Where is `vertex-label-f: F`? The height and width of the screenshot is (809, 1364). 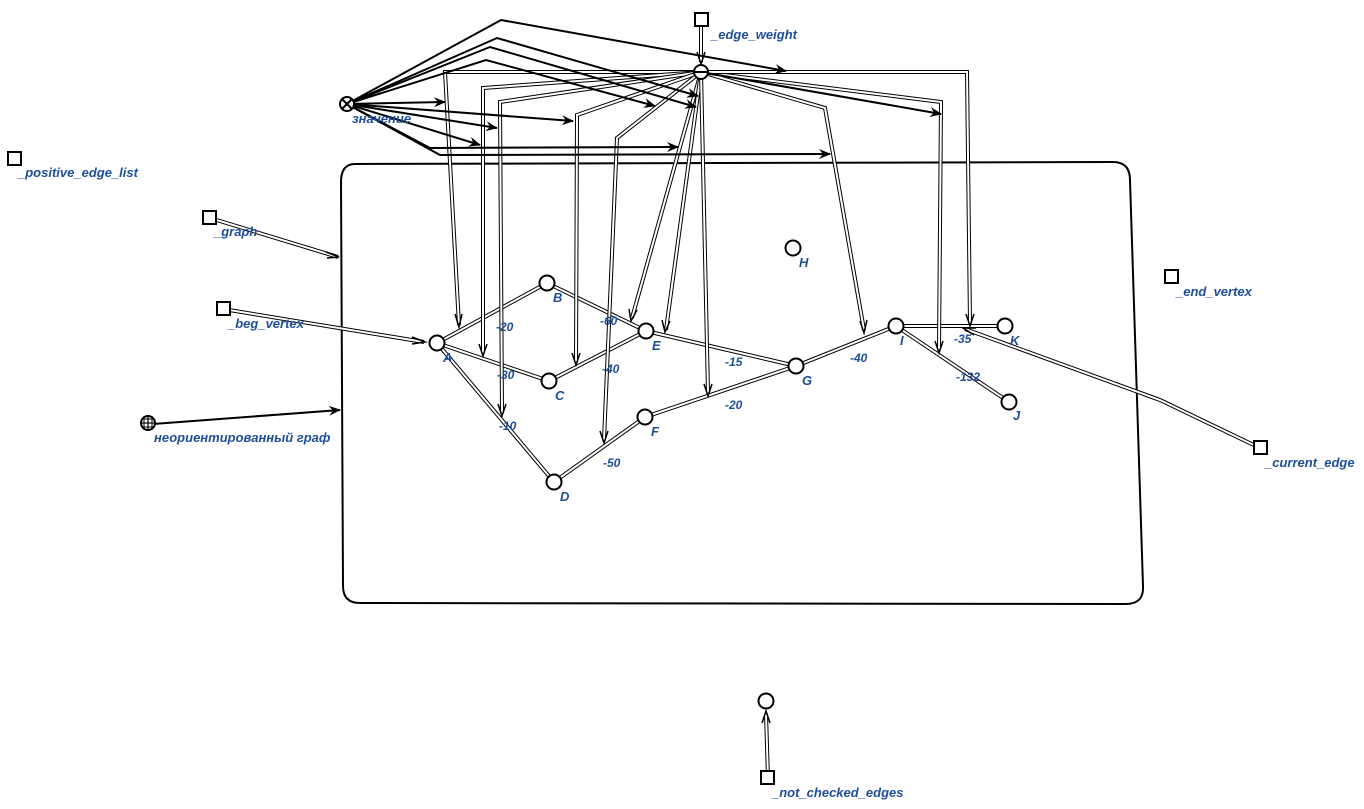
vertex-label-f: F is located at coordinates (655, 431).